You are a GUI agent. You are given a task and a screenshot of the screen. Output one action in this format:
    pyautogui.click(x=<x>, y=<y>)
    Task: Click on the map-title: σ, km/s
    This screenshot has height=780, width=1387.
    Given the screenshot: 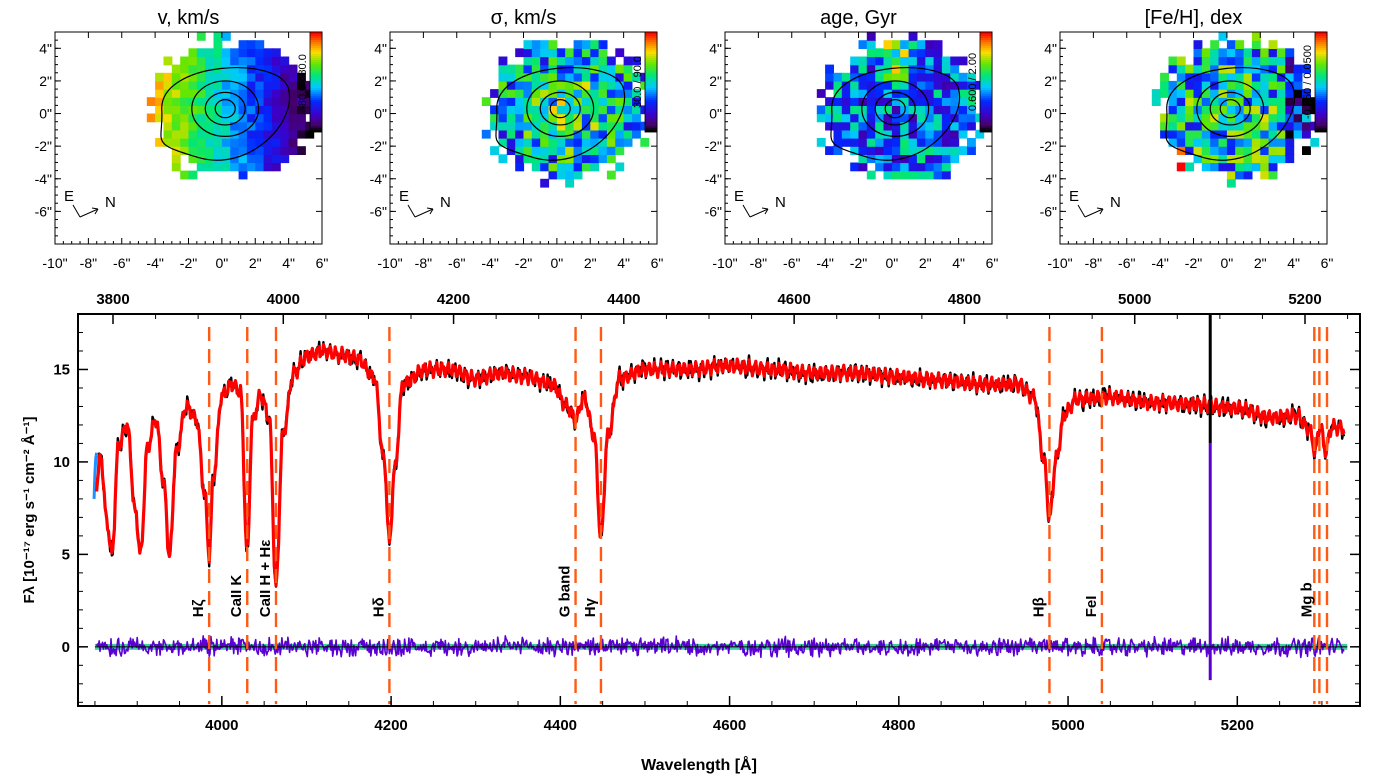 What is the action you would take?
    pyautogui.click(x=524, y=18)
    